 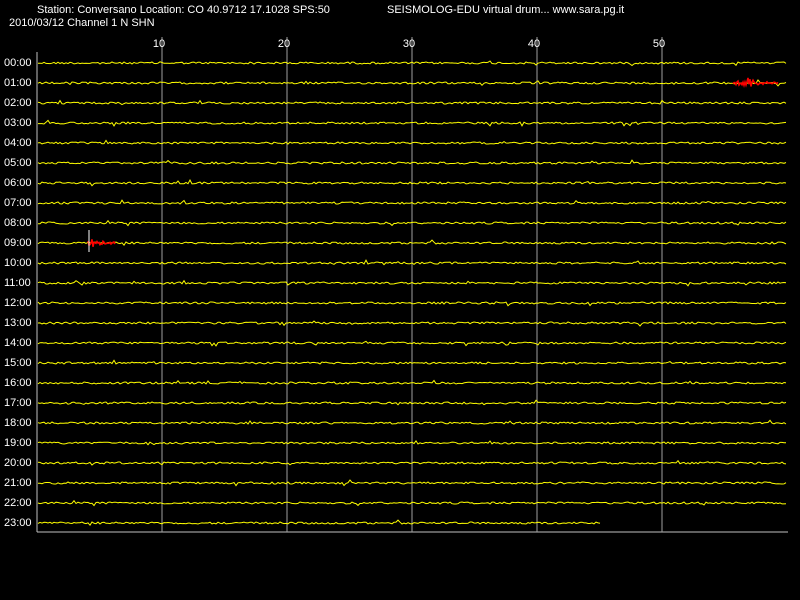 I want to click on x-tick-label: 20, so click(x=284, y=44).